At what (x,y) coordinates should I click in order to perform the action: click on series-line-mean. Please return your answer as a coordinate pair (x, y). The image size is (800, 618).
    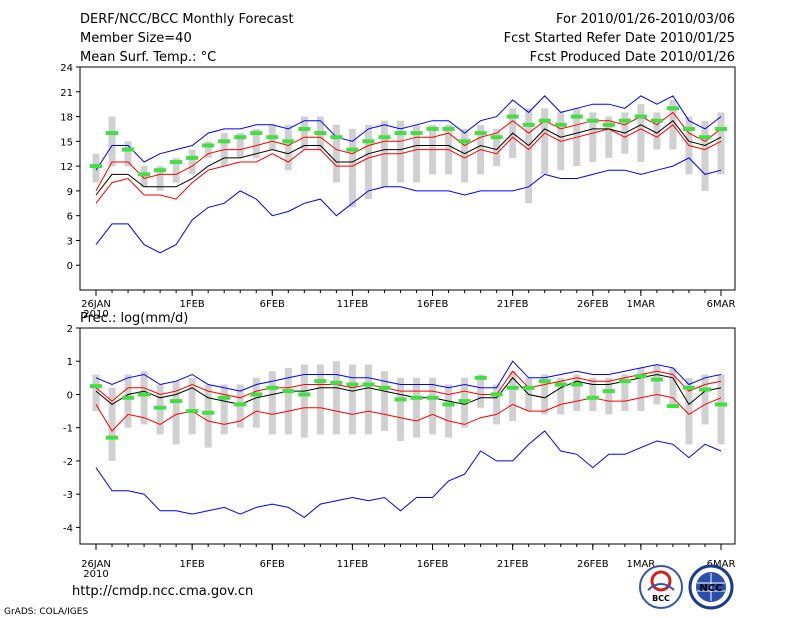
    Looking at the image, I should click on (408, 389).